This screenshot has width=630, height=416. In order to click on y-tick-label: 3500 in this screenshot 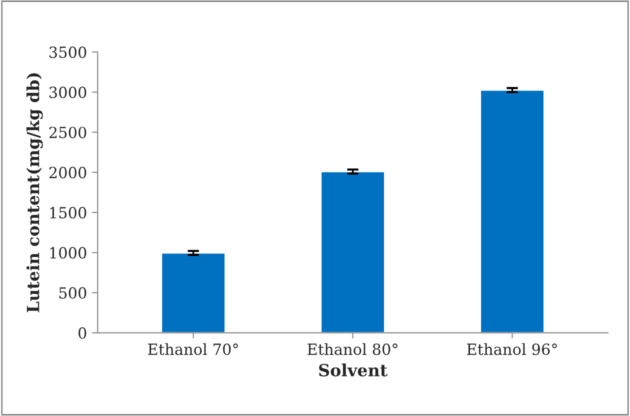, I will do `click(68, 52)`.